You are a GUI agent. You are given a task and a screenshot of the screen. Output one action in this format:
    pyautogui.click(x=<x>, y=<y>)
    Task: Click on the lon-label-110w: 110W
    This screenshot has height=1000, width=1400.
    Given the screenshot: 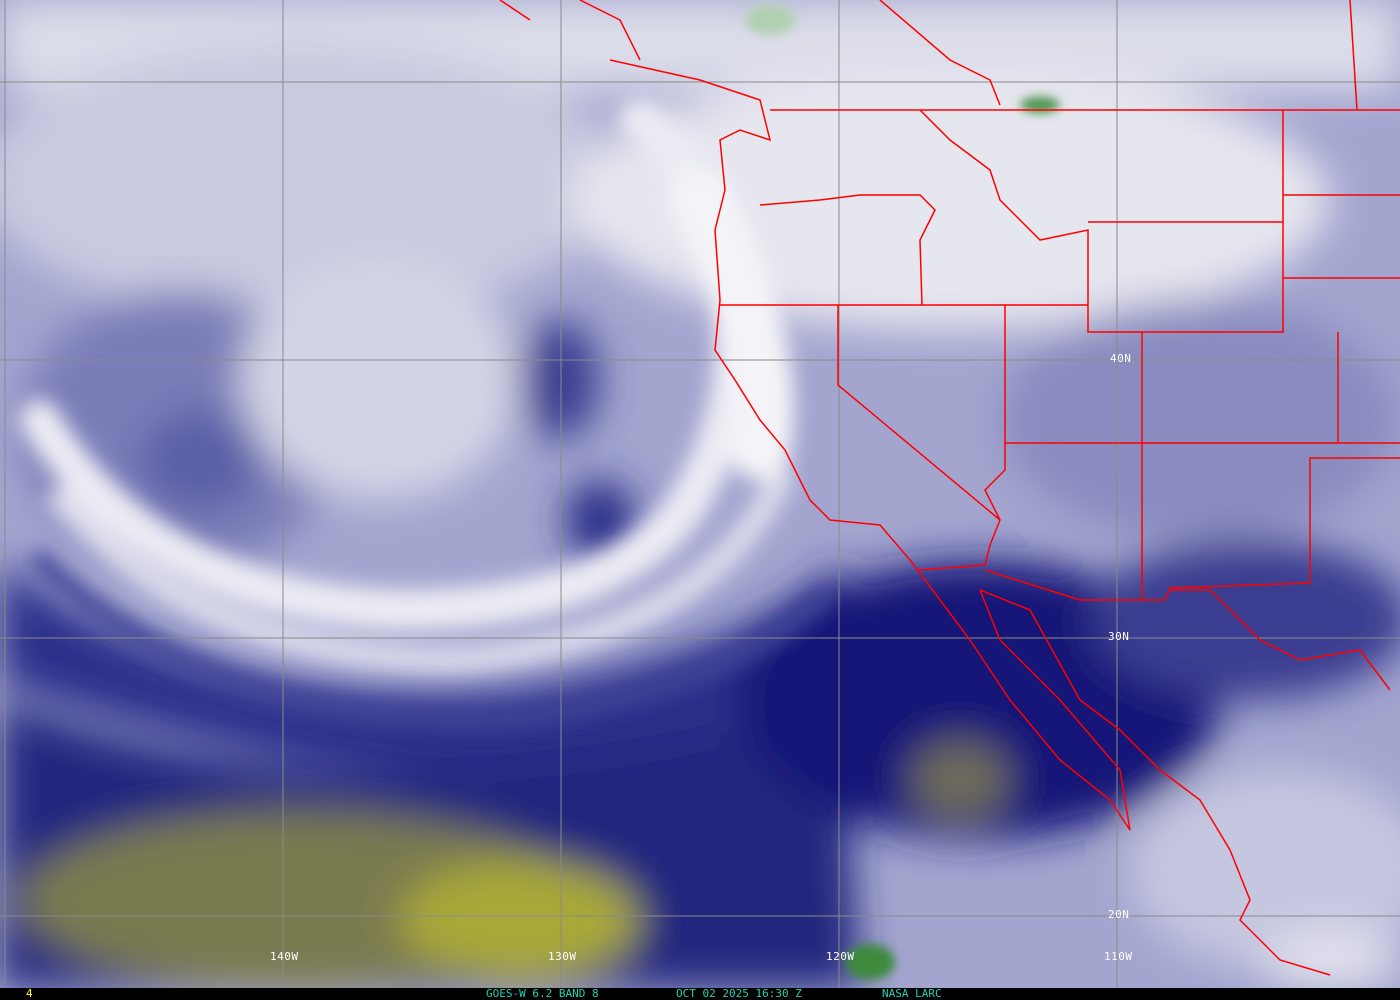 What is the action you would take?
    pyautogui.click(x=1118, y=956)
    